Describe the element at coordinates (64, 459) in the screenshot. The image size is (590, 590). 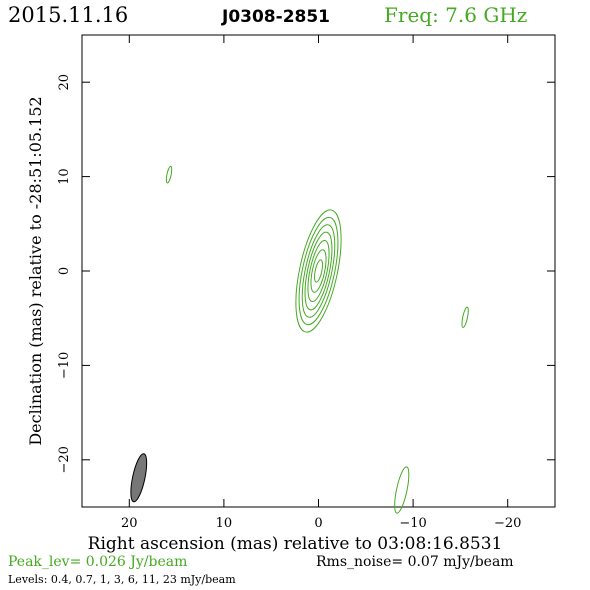
I see `y-tick-label: −20` at that location.